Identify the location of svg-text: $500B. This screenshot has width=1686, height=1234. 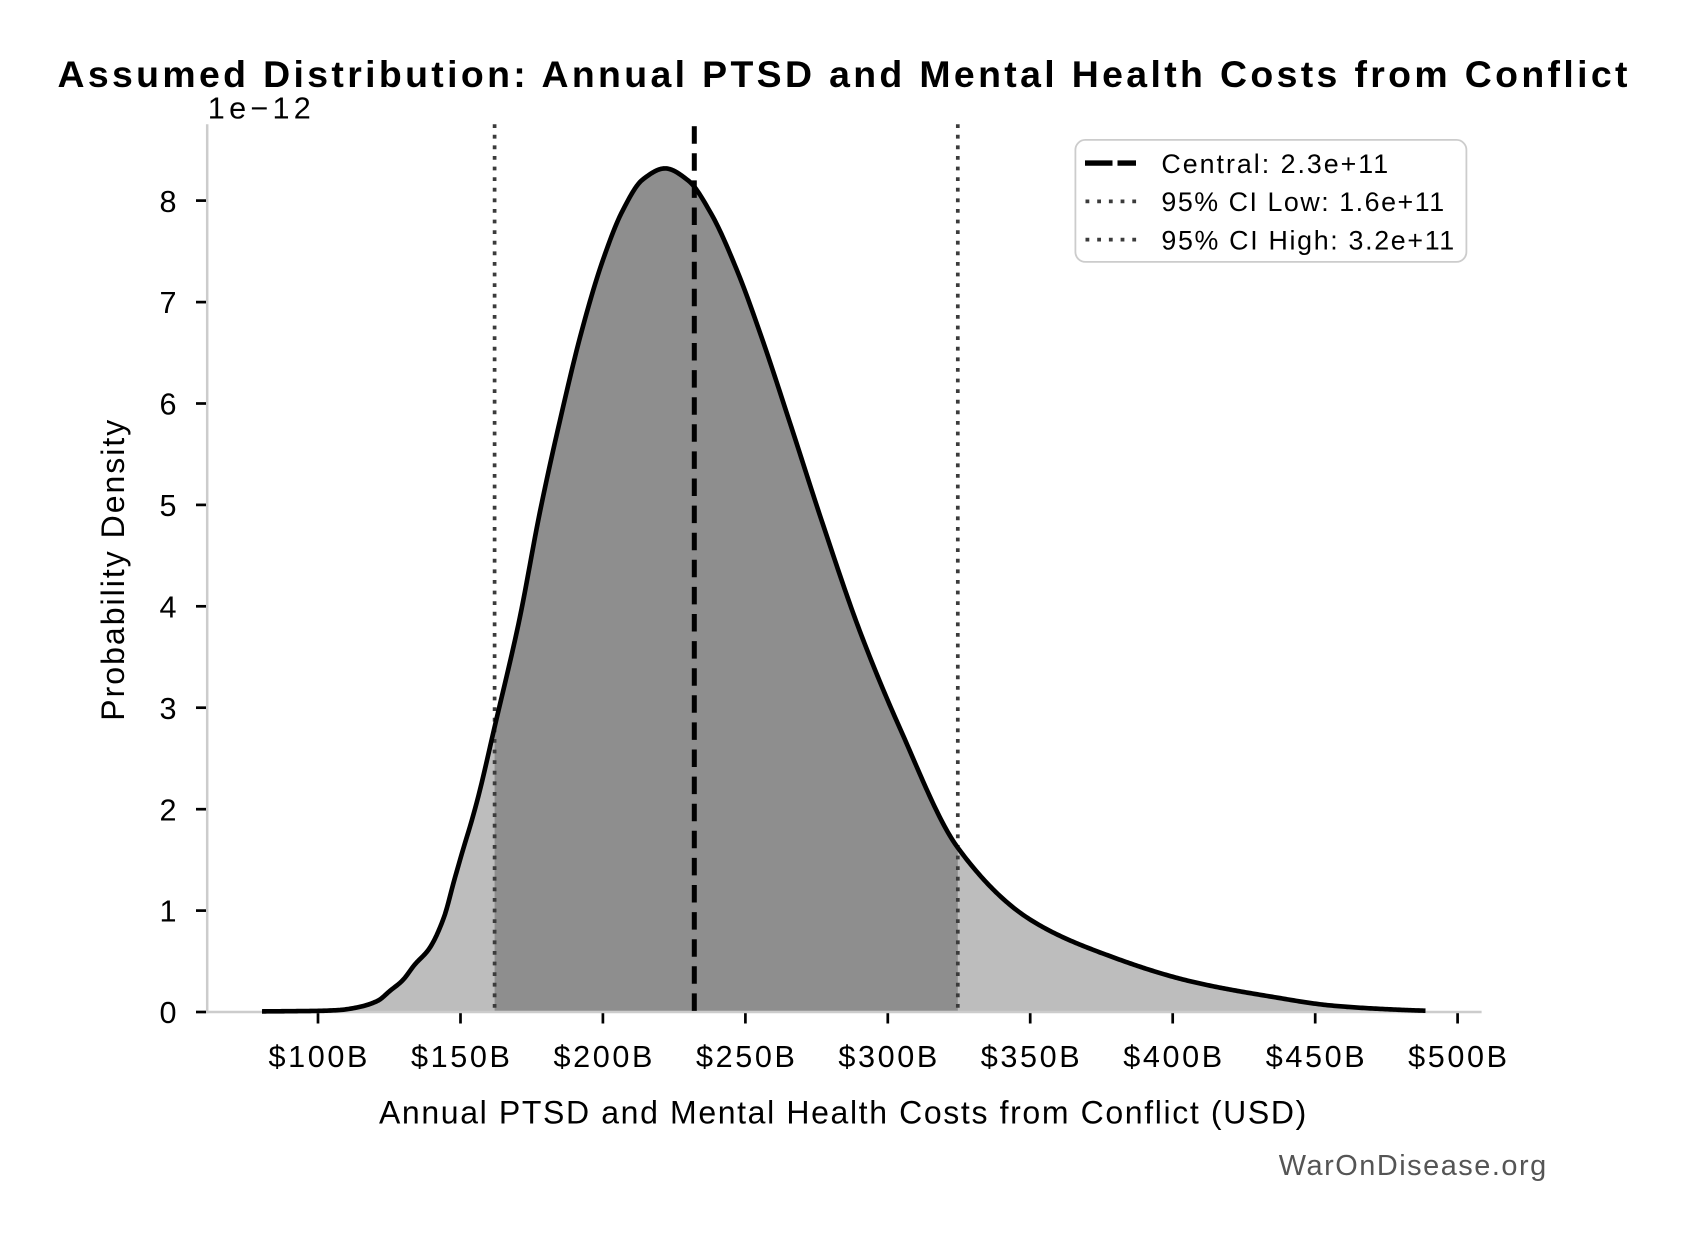
(1457, 1057).